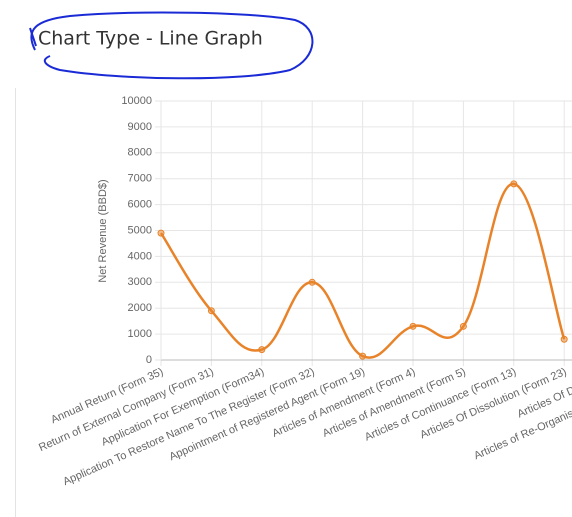 This screenshot has height=517, width=572. What do you see at coordinates (103, 230) in the screenshot?
I see `y-axis-label: Net Revenue (BBD$)` at bounding box center [103, 230].